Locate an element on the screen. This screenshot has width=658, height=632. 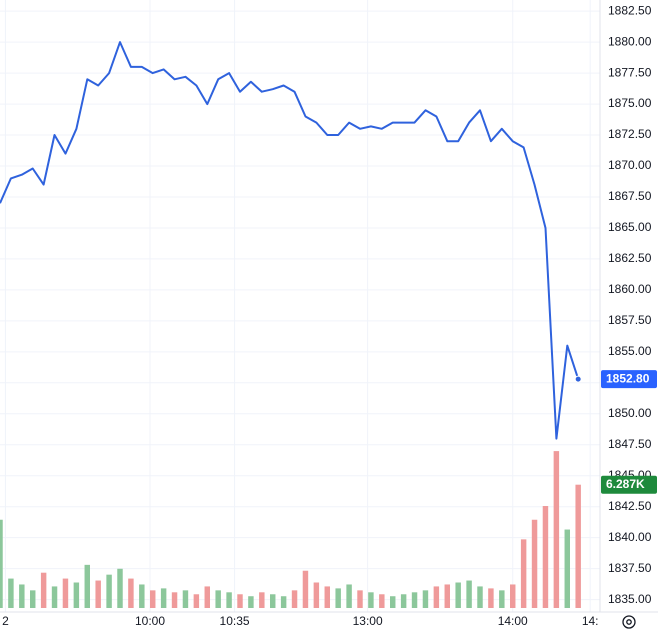
y-tick-label: 1840.00 is located at coordinates (630, 537).